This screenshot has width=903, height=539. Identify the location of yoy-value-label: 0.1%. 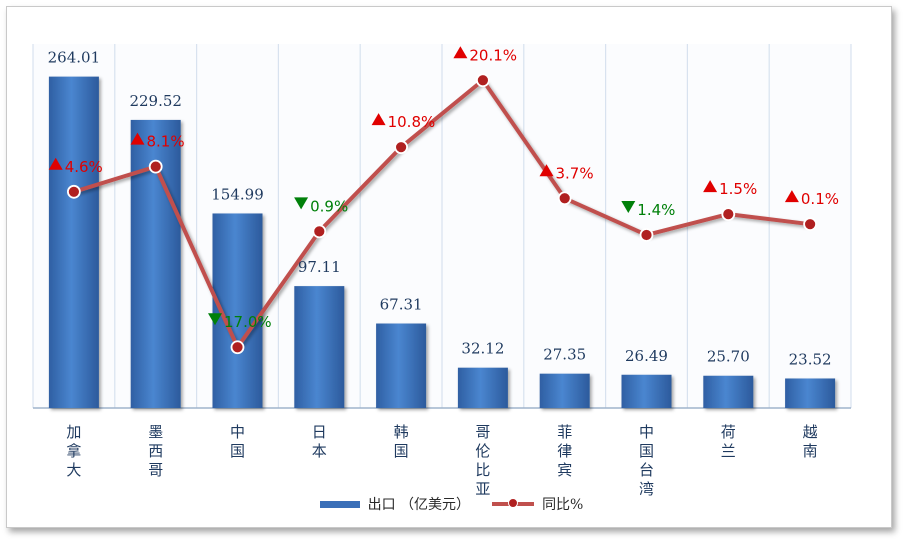
(820, 199).